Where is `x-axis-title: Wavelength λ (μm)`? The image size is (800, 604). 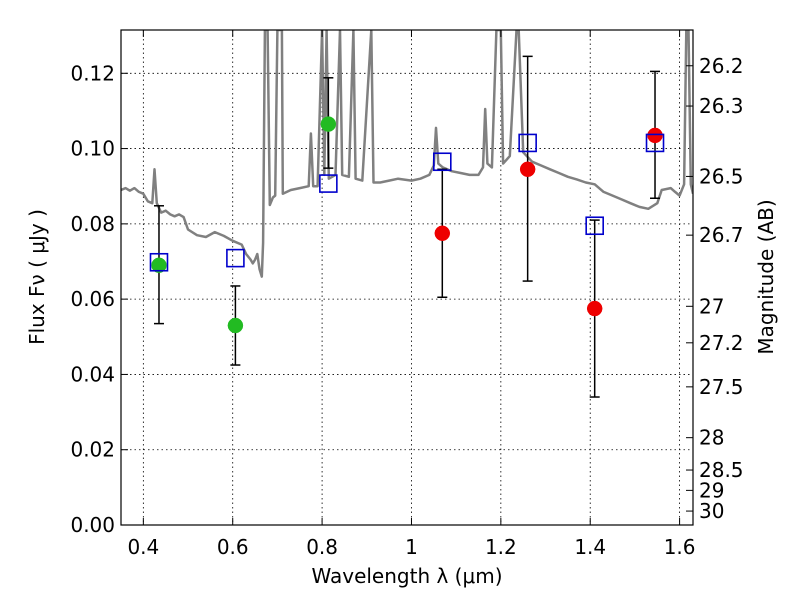 x-axis-title: Wavelength λ (μm) is located at coordinates (406, 576).